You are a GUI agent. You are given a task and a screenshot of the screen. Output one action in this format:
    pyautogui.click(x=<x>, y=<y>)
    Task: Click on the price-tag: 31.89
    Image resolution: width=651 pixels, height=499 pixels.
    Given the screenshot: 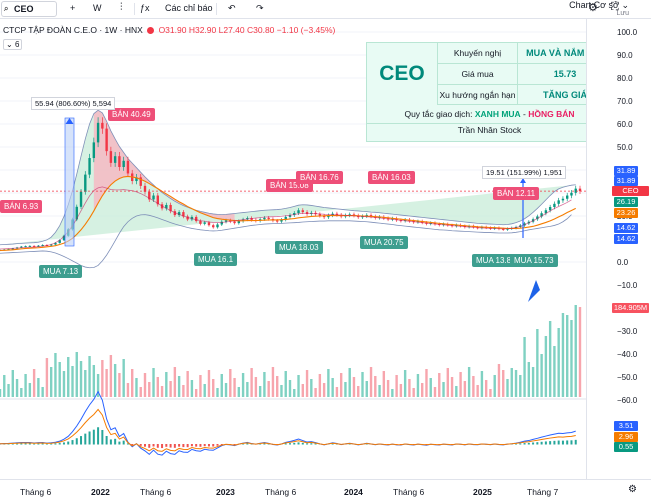 What is the action you would take?
    pyautogui.click(x=626, y=171)
    